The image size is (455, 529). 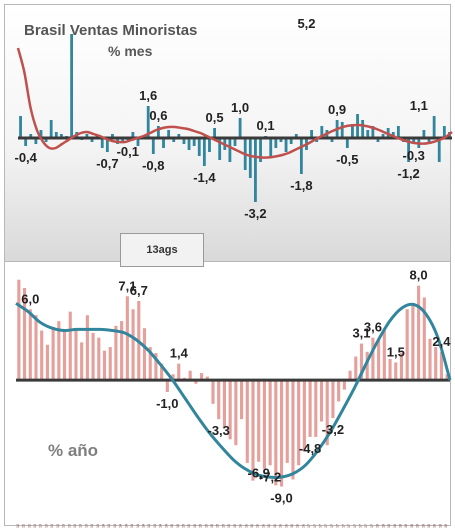 What do you see at coordinates (419, 105) in the screenshot?
I see `data-label: 1,1` at bounding box center [419, 105].